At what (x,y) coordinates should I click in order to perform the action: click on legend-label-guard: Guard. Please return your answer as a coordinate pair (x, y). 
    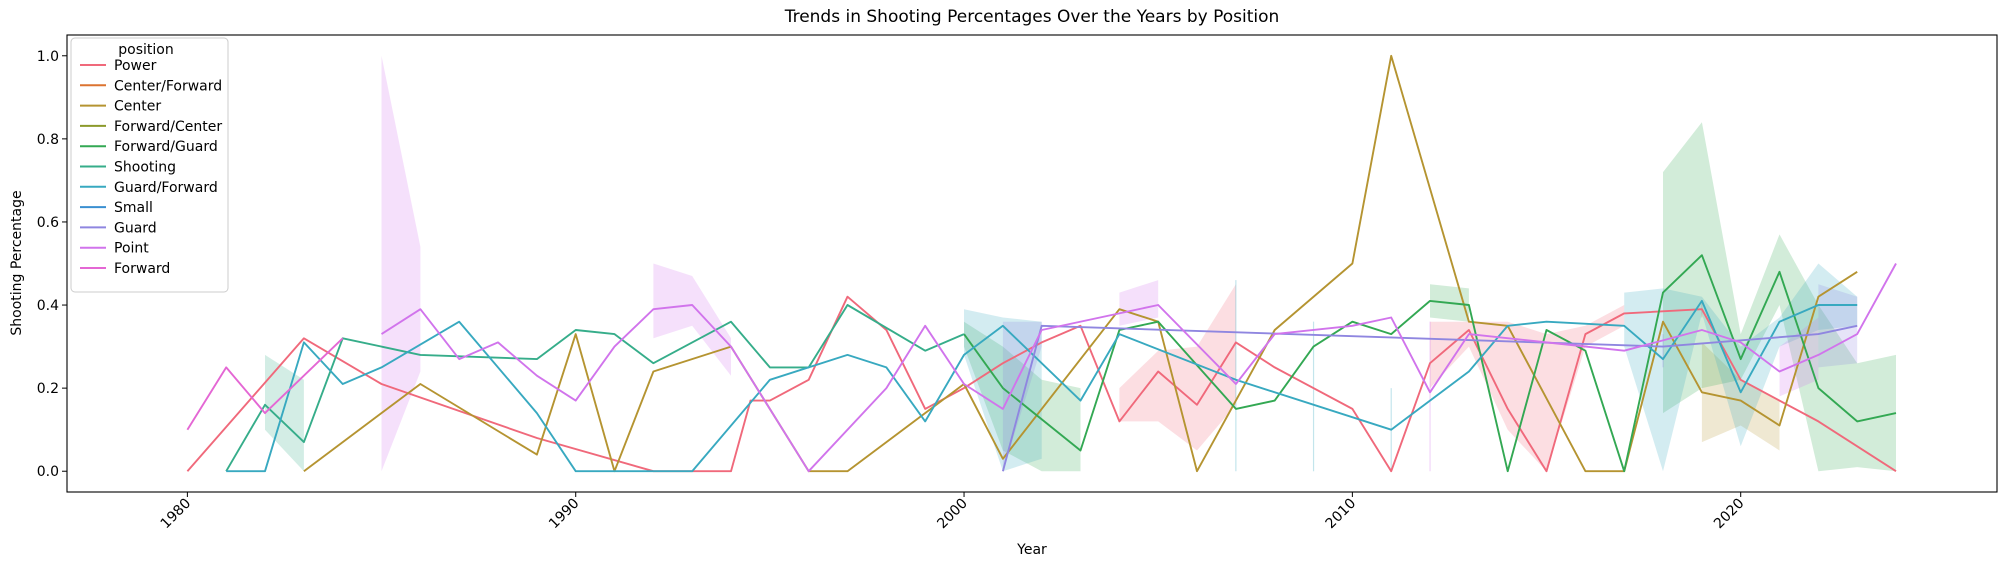
    Looking at the image, I should click on (135, 228).